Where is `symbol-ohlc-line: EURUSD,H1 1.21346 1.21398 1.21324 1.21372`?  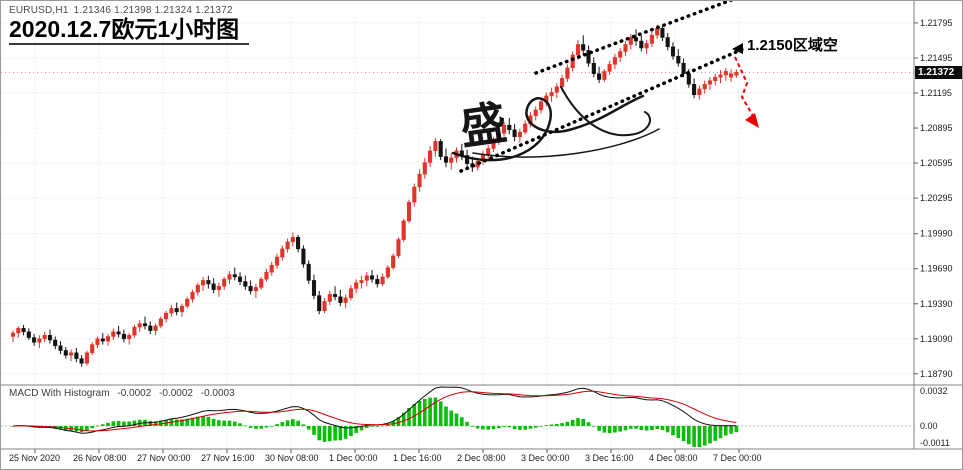
symbol-ohlc-line: EURUSD,H1 1.21346 1.21398 1.21324 1.21372 is located at coordinates (123, 10).